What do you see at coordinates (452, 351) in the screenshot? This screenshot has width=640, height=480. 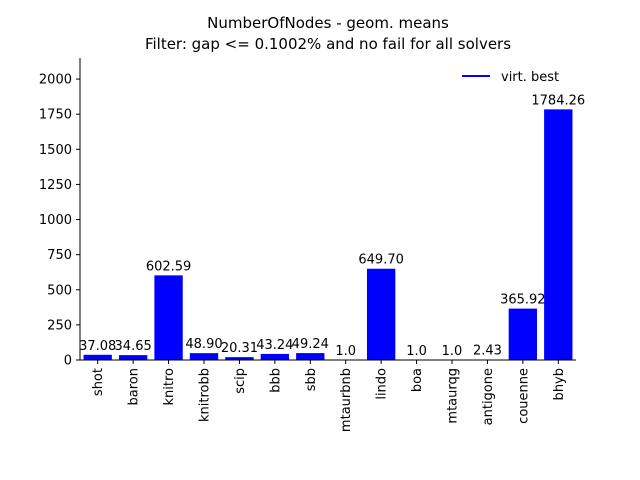 I see `data-label-mtaurqg: 1.0` at bounding box center [452, 351].